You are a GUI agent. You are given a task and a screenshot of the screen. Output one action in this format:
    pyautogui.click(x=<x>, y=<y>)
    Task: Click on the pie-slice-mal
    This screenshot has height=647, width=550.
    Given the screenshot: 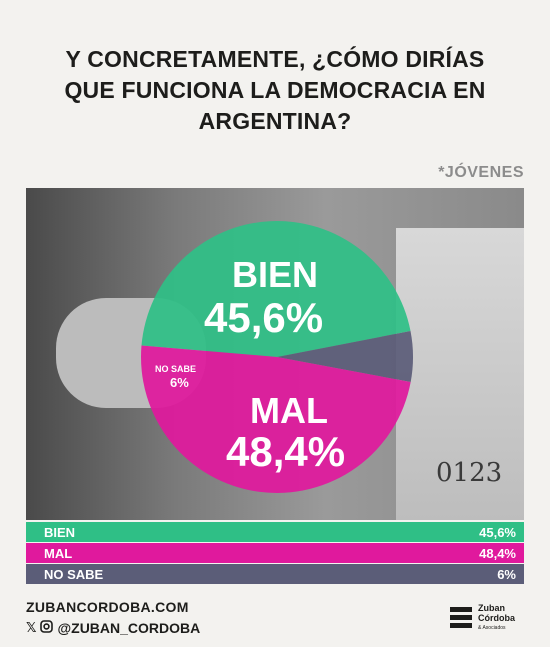 What is the action you would take?
    pyautogui.click(x=276, y=419)
    